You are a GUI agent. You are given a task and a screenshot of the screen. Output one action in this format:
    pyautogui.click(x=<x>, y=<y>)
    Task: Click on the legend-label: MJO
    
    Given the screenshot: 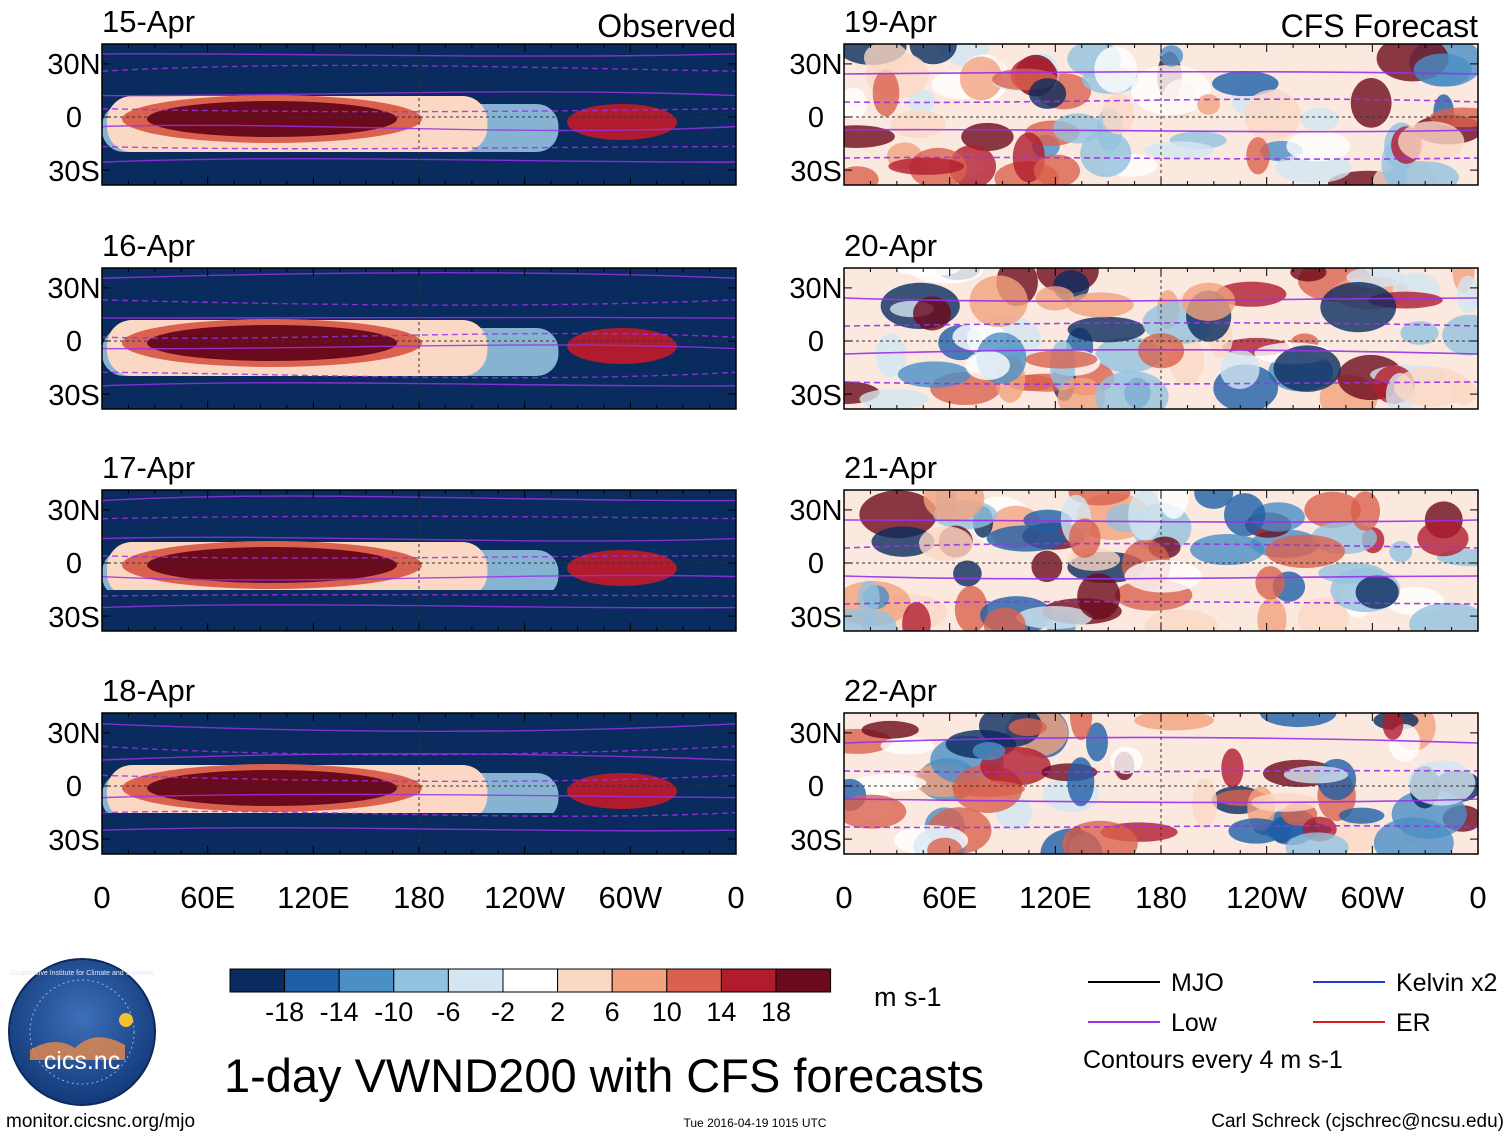 What is the action you would take?
    pyautogui.click(x=1197, y=983)
    